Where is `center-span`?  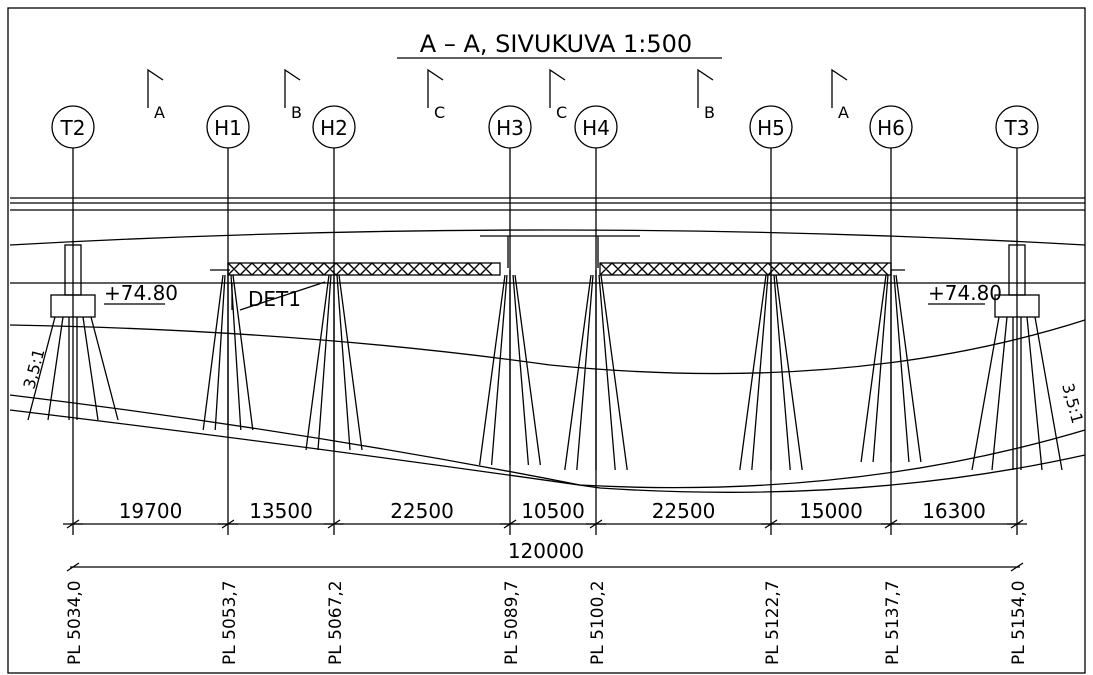 center-span is located at coordinates (560, 251).